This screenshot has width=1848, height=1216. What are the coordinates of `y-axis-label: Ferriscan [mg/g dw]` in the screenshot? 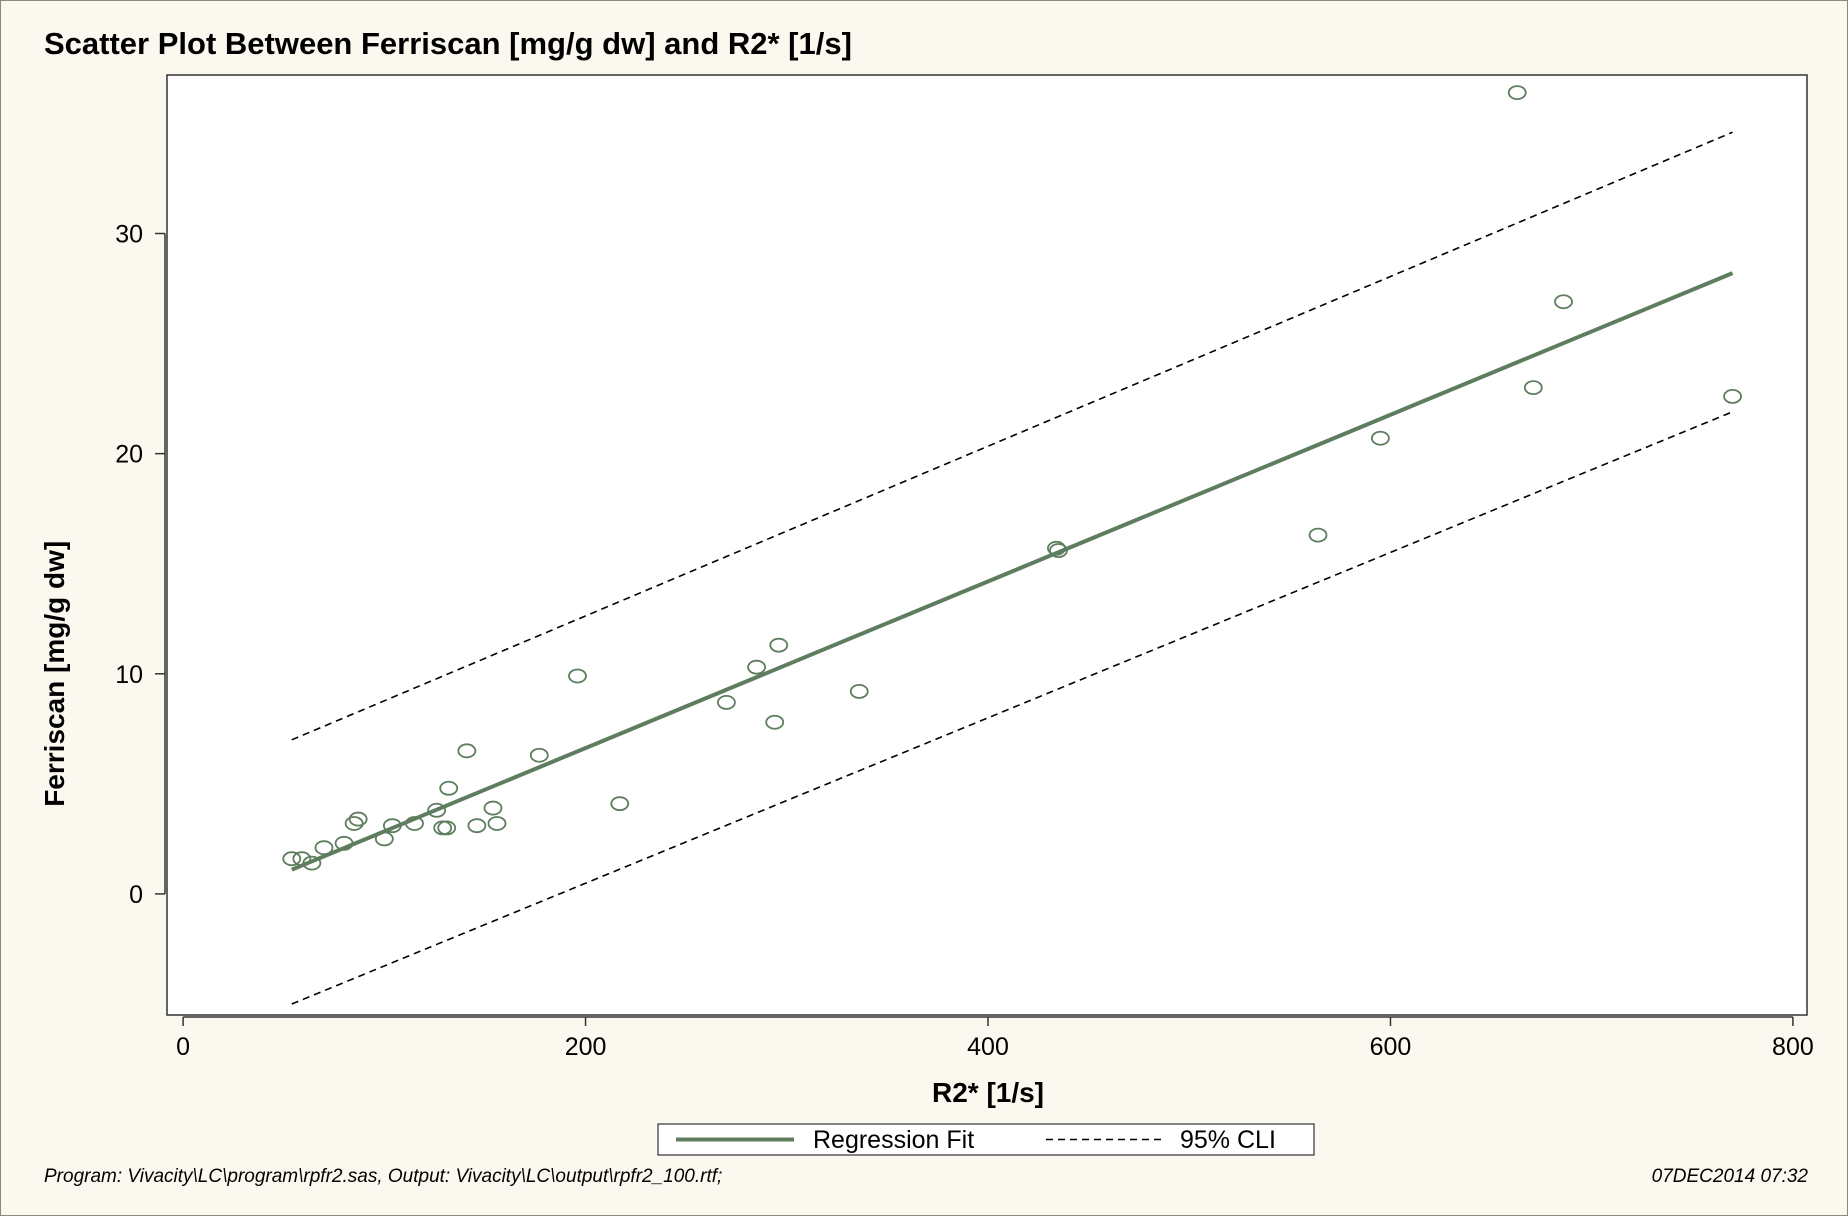 It's located at (54, 674).